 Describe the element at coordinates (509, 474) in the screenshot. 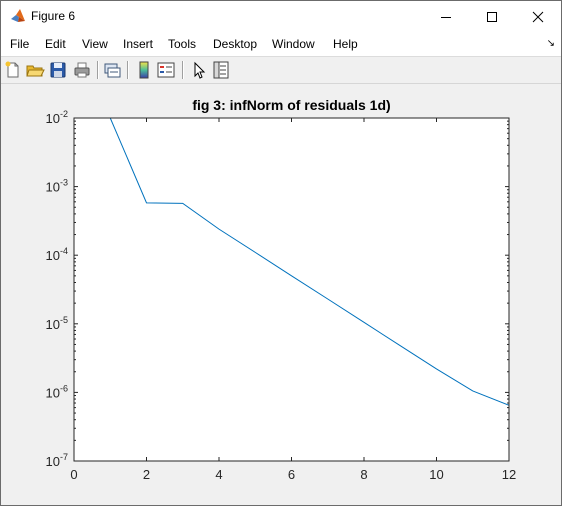

I see `x-tick-label: 12` at that location.